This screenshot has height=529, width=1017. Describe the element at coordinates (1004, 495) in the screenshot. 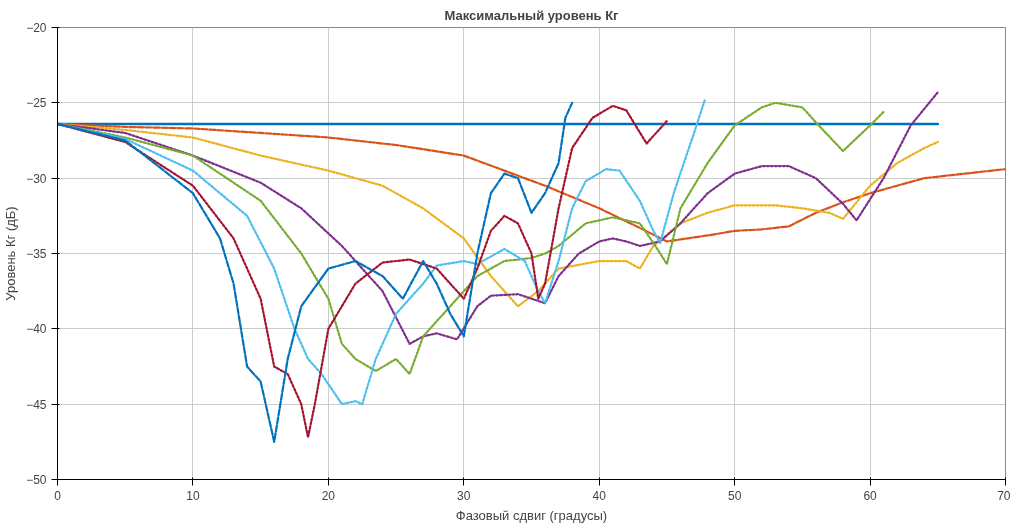

I see `x-tick-label: 70` at that location.